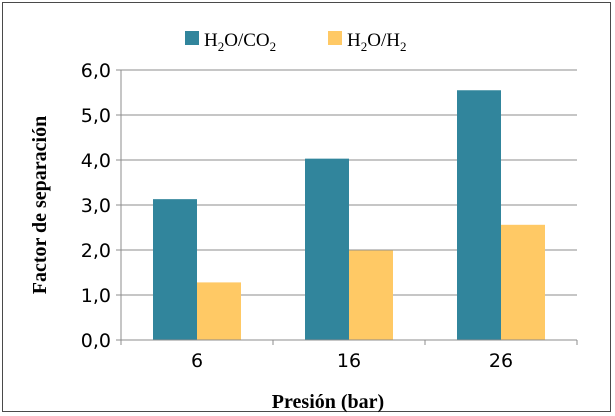 This screenshot has width=615, height=416. What do you see at coordinates (349, 361) in the screenshot?
I see `x-tick-label: 16` at bounding box center [349, 361].